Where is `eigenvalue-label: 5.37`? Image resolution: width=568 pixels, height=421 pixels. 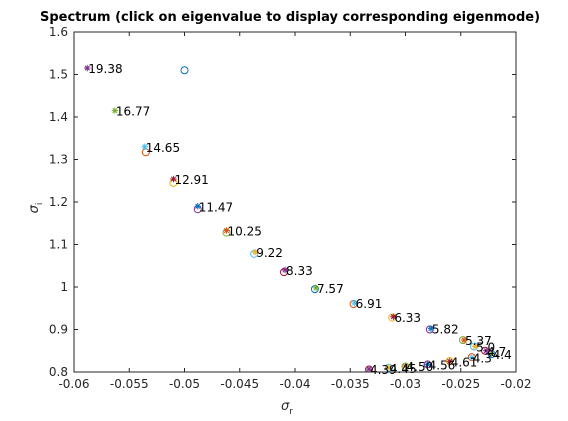
eigenvalue-label: 5.37 is located at coordinates (478, 341).